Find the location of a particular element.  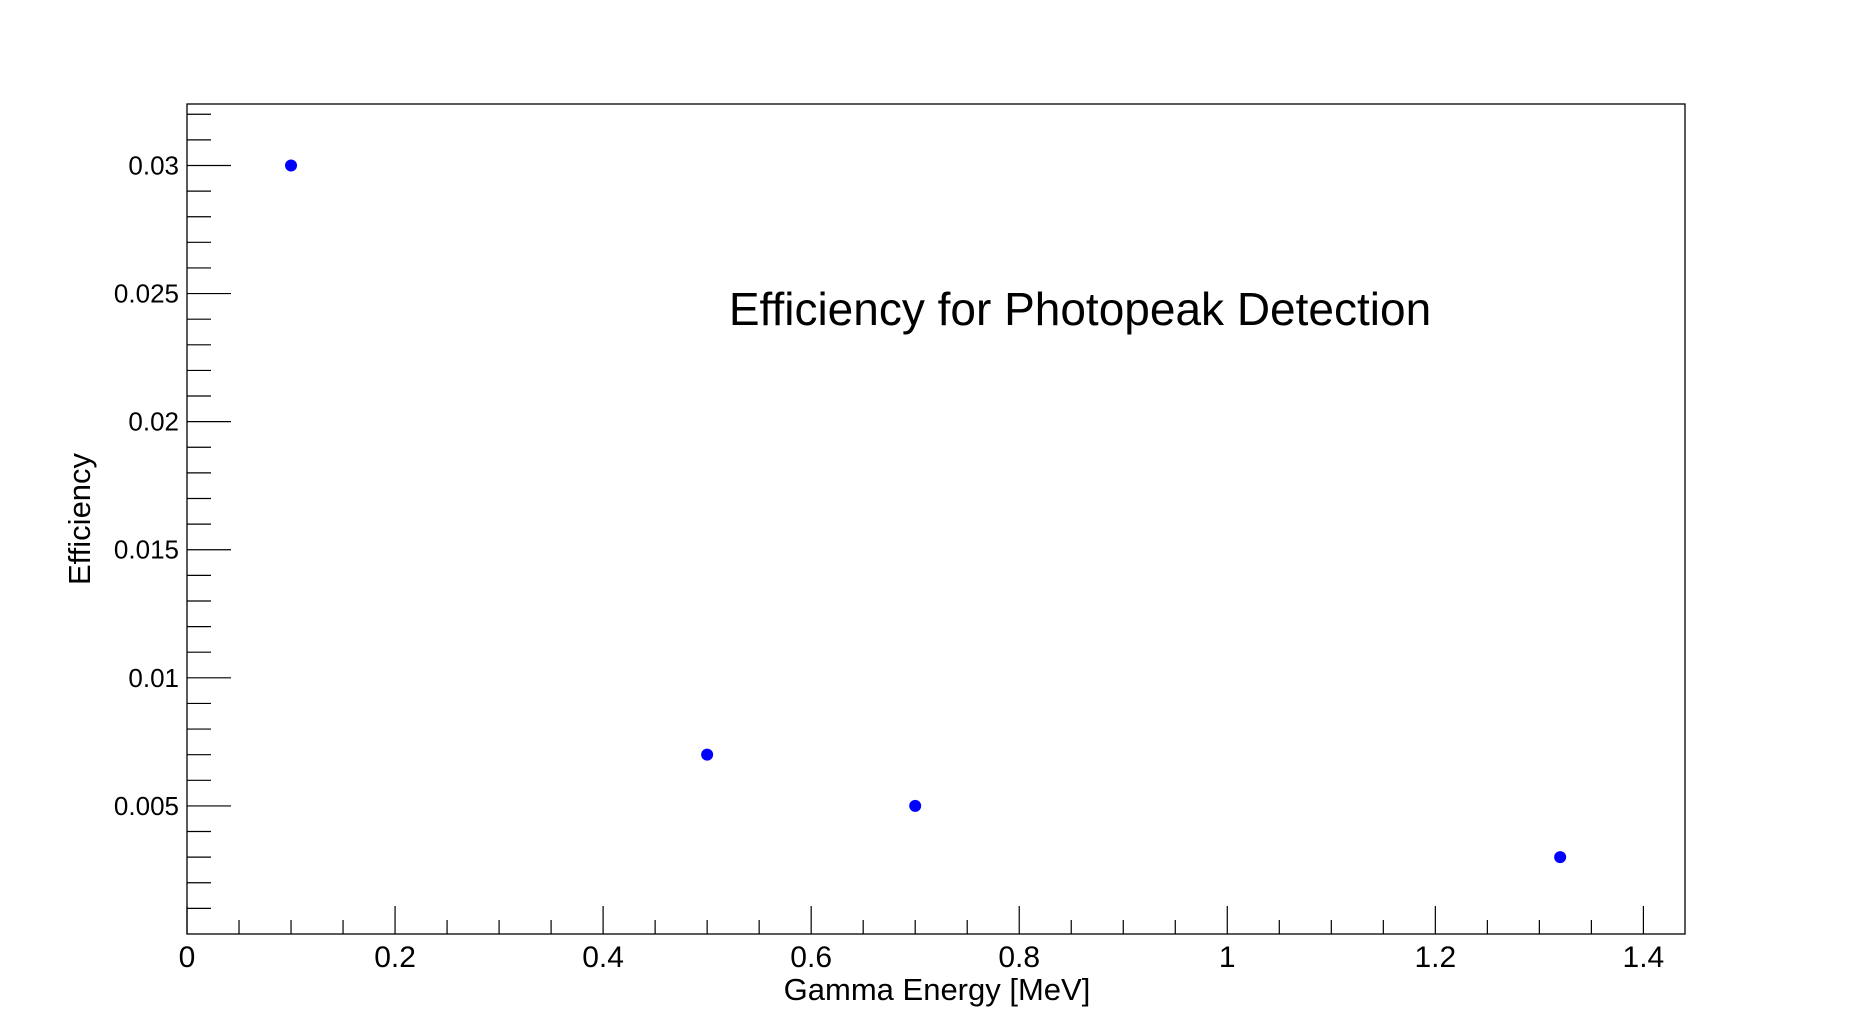

x-tick-label: 0 is located at coordinates (187, 957).